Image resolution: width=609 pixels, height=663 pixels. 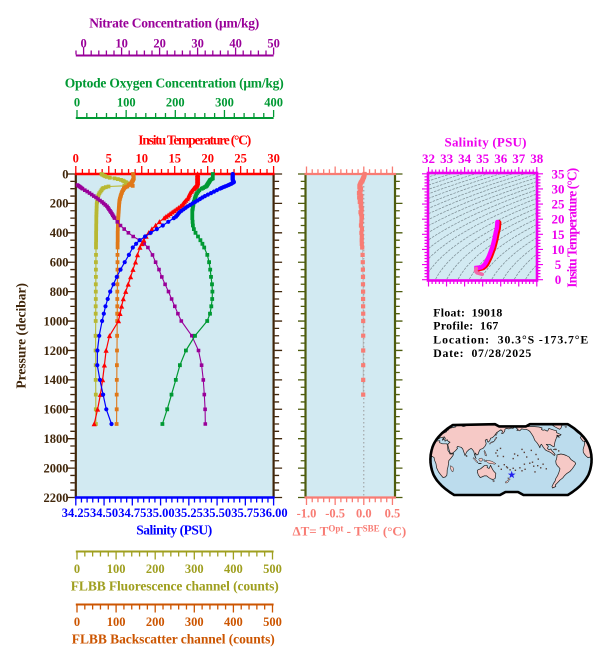 I want to click on svg-text: 600, so click(x=59, y=263).